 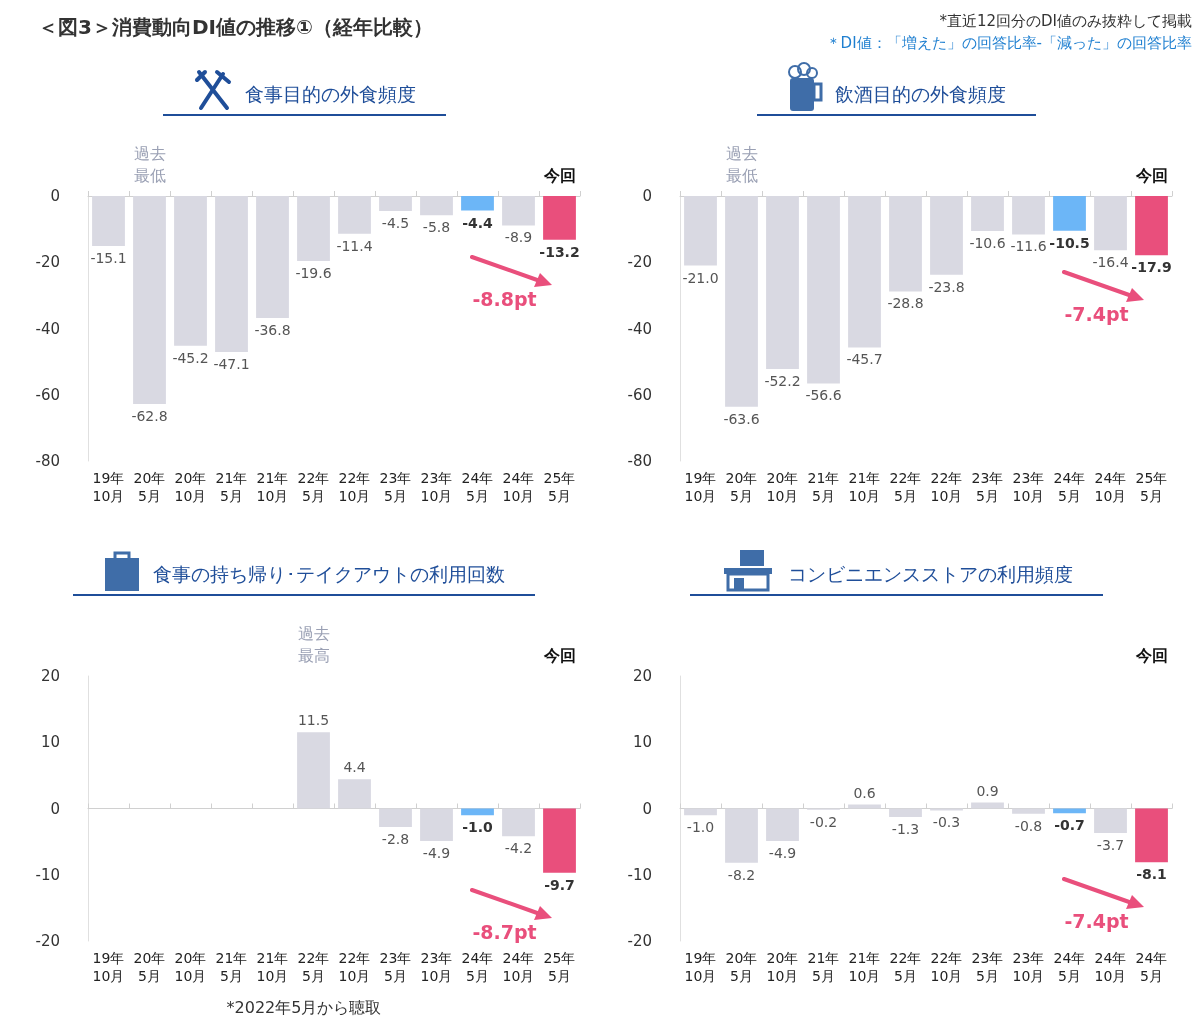 What do you see at coordinates (1096, 314) in the screenshot?
I see `annotation: -7.4pt` at bounding box center [1096, 314].